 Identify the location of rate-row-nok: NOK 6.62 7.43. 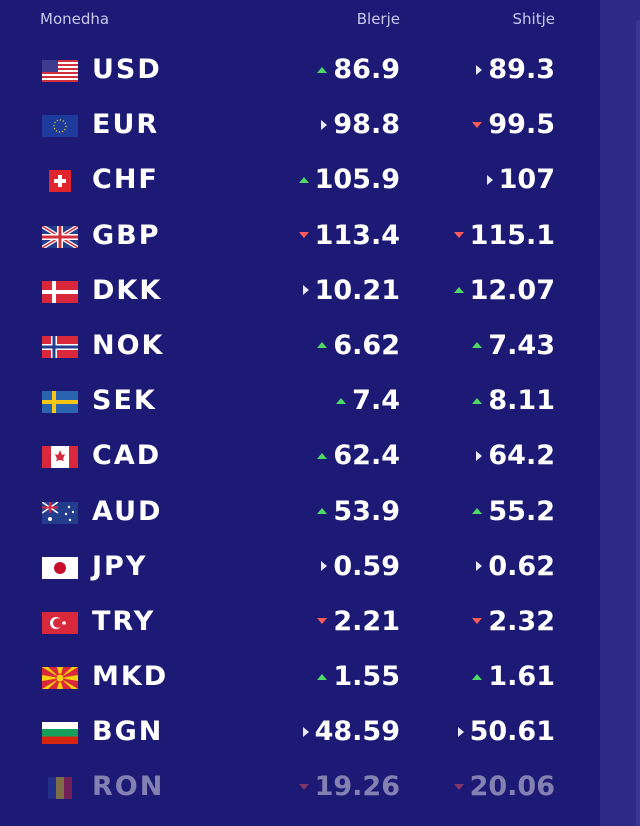
(300, 347).